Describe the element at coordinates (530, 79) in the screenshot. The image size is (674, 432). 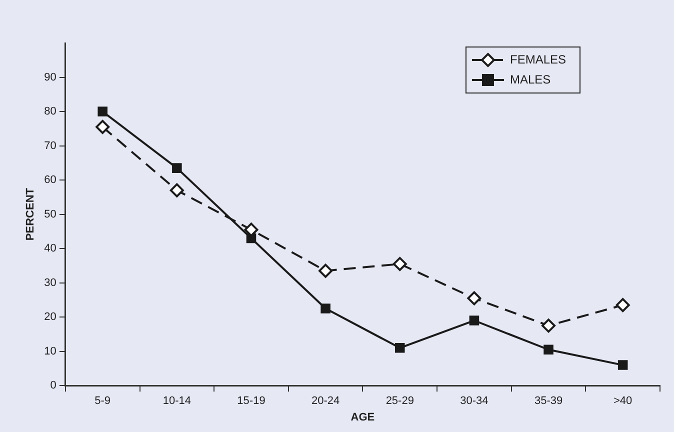
I see `legend-label: MALES` at that location.